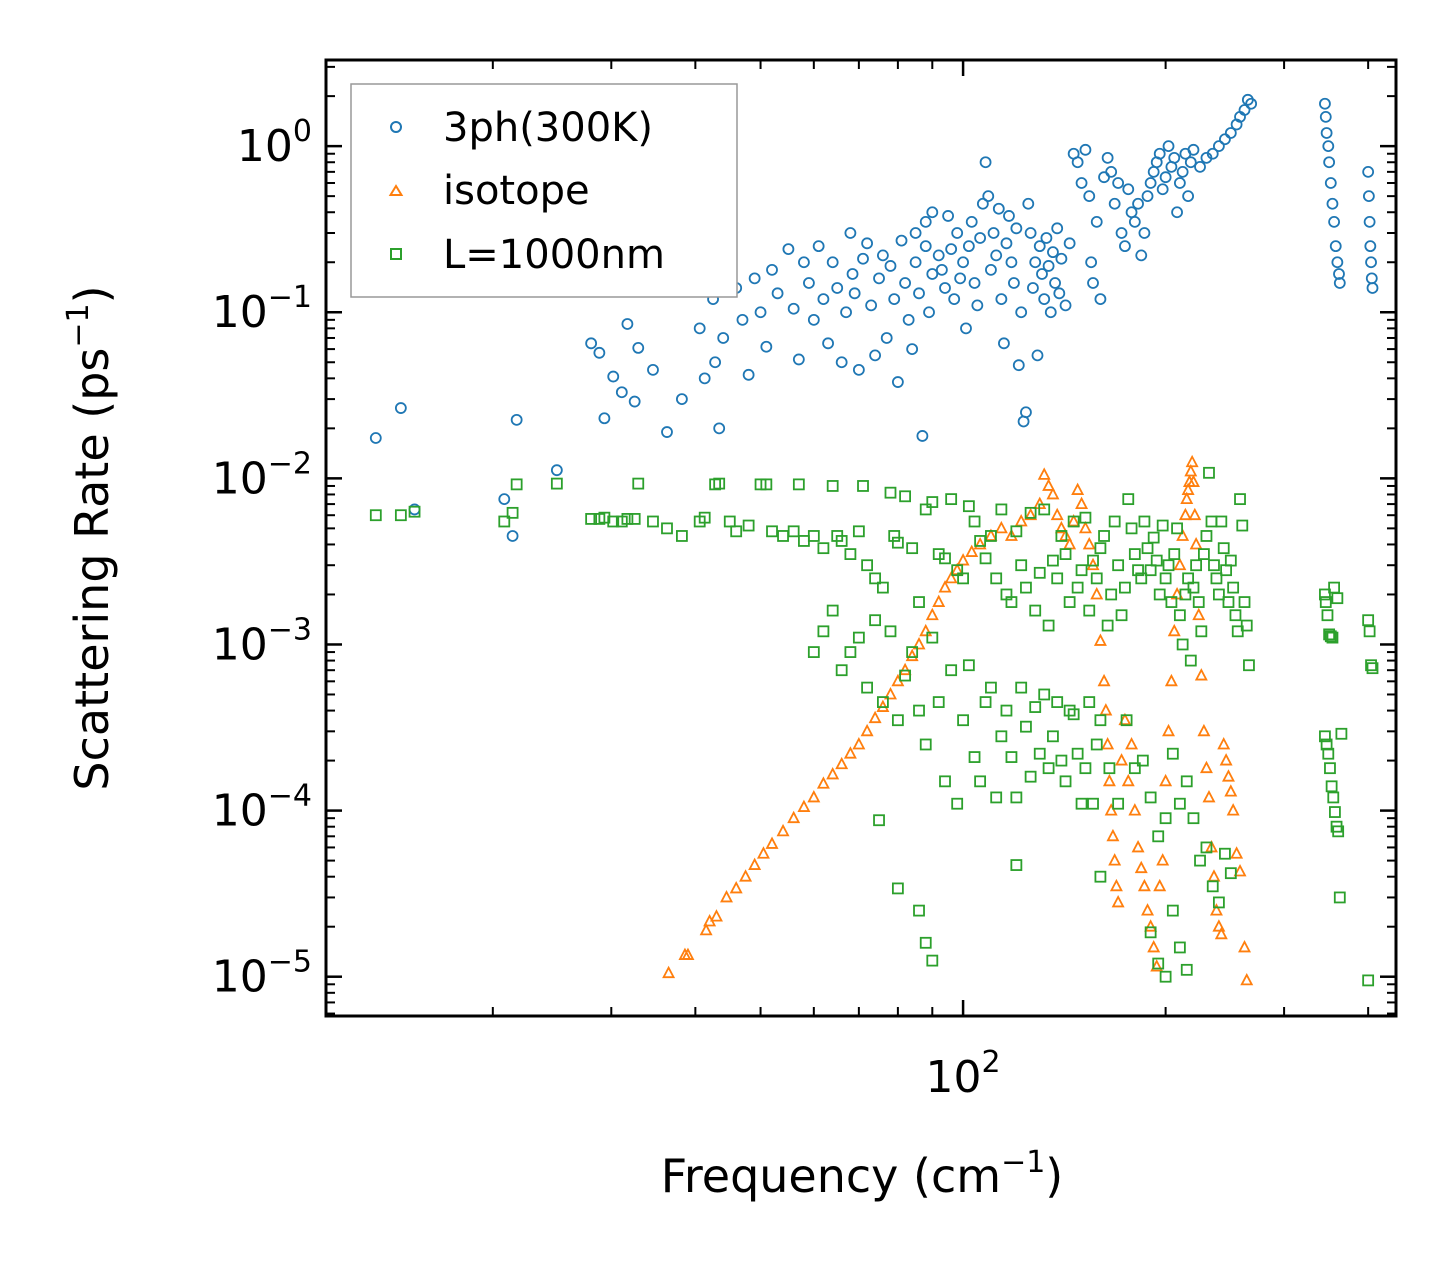 The image size is (1455, 1265). What do you see at coordinates (262, 808) in the screenshot?
I see `y-tick-label: 10⁻⁴` at bounding box center [262, 808].